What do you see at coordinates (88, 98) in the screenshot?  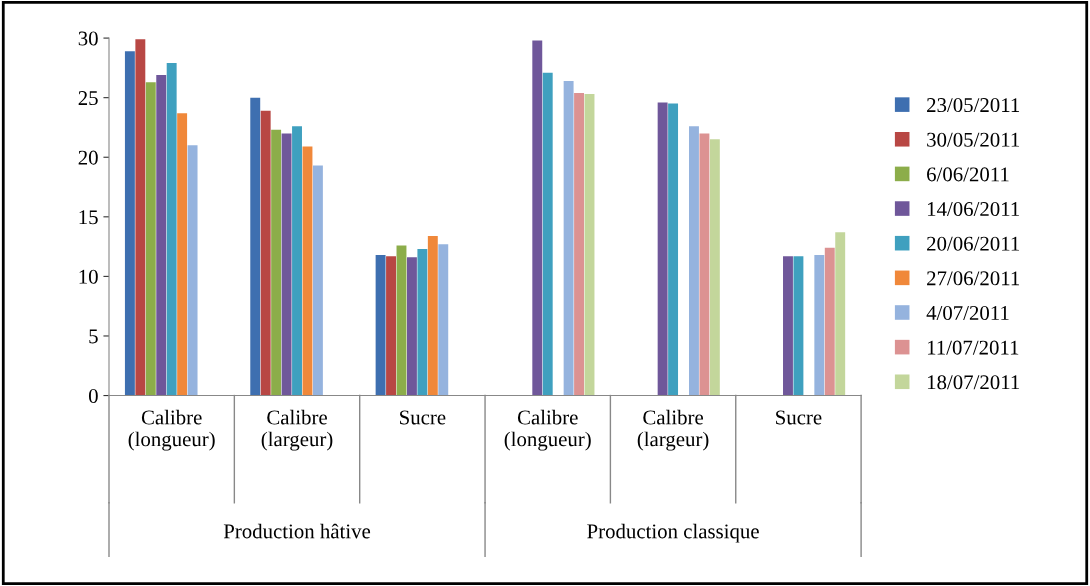 I see `y-tick-label: 25` at bounding box center [88, 98].